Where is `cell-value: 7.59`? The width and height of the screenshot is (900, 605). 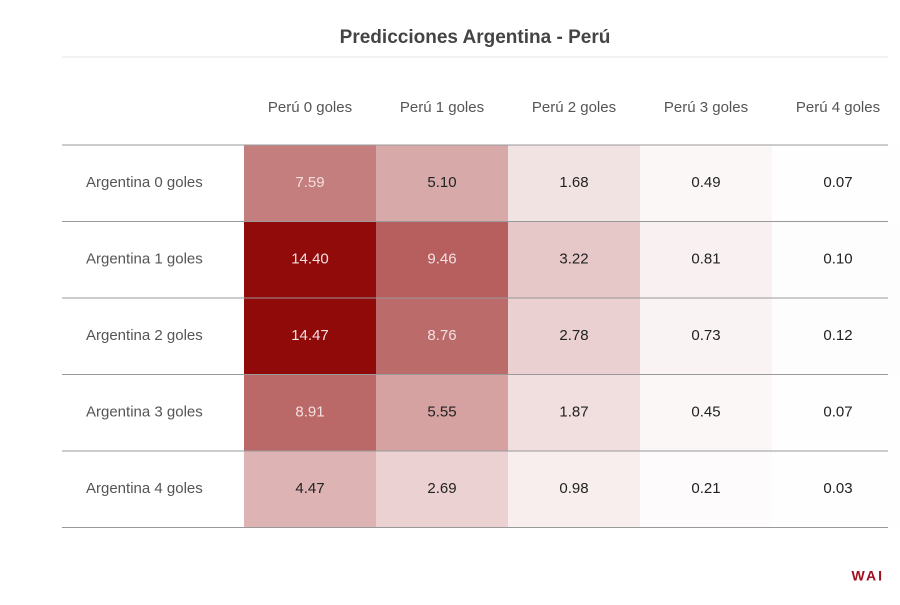
cell-value: 7.59 is located at coordinates (309, 182).